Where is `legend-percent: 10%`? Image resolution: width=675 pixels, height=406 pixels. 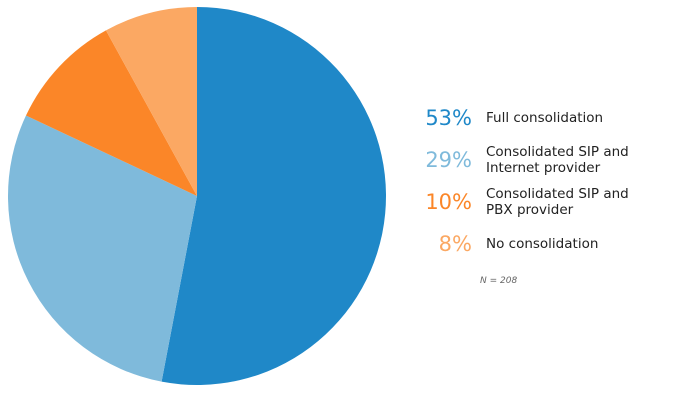 legend-percent: 10% is located at coordinates (448, 201).